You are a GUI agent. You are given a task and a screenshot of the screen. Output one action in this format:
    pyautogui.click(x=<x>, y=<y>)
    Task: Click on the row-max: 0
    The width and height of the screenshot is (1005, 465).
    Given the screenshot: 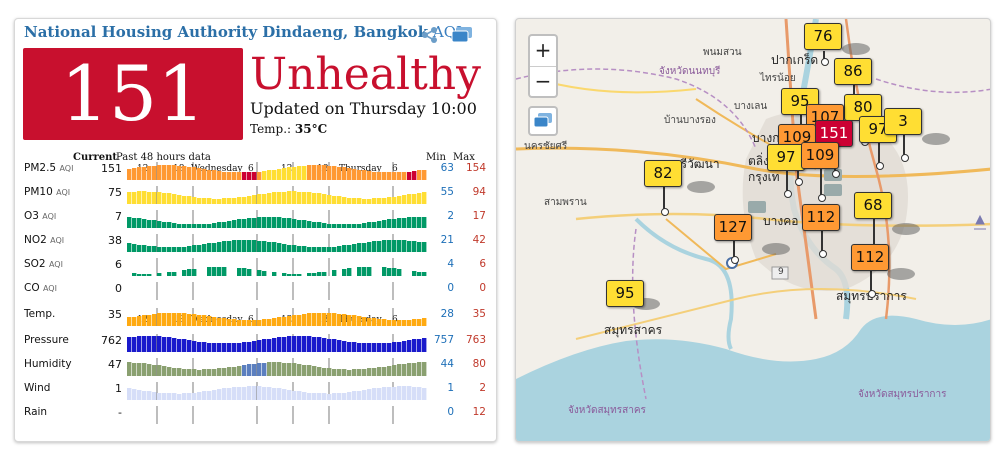 What is the action you would take?
    pyautogui.click(x=482, y=288)
    